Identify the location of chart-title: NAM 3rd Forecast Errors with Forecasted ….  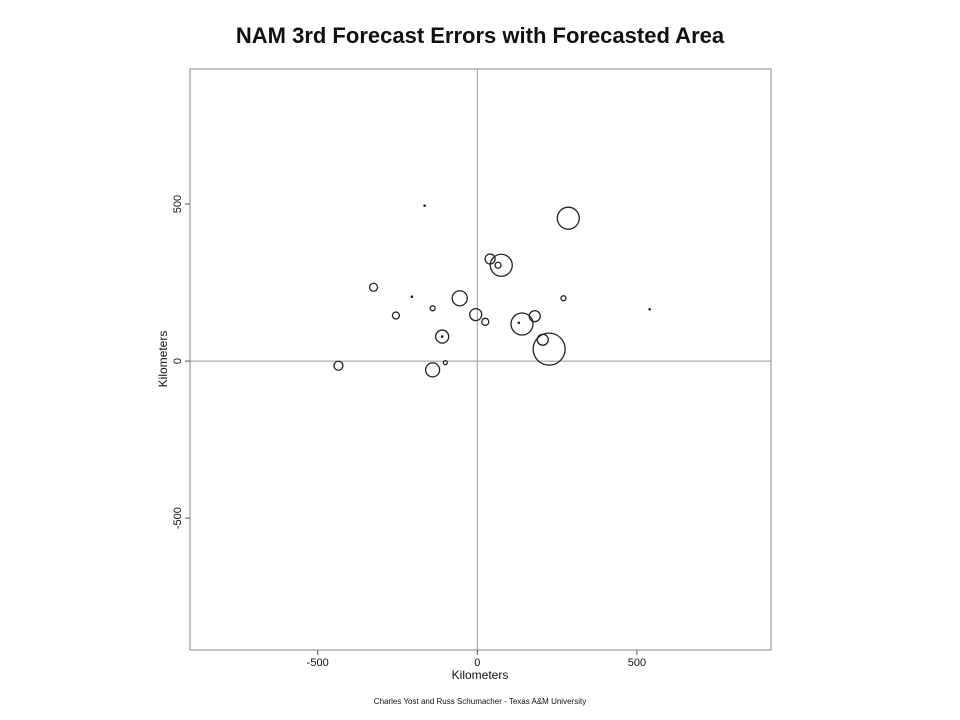
(480, 35).